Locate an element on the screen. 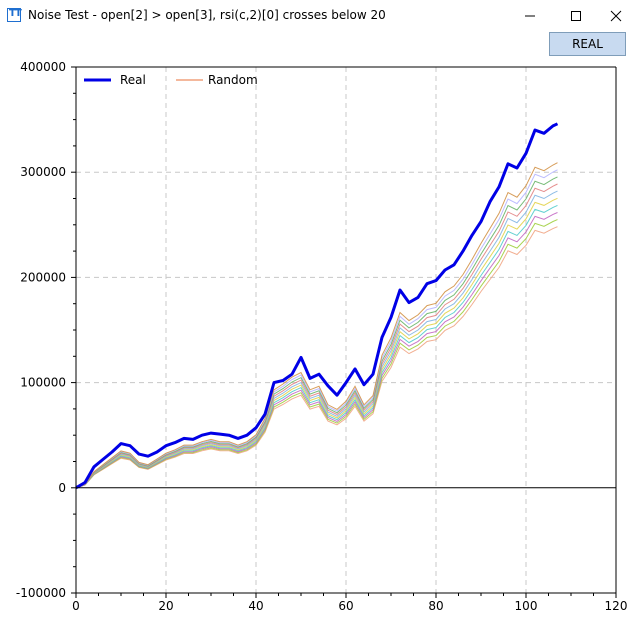 This screenshot has width=639, height=631. maximize-button is located at coordinates (576, 15).